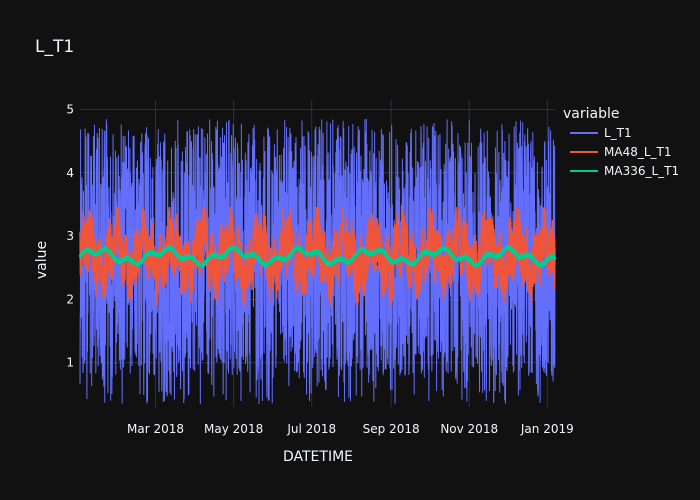  I want to click on legend: variable L_T1 MA48_L_T1 MA336_L_T1, so click(621, 142).